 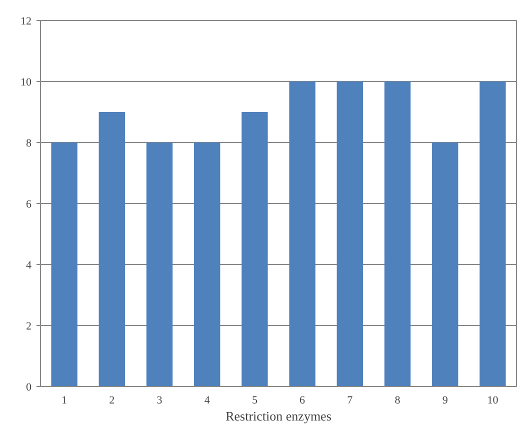 What do you see at coordinates (26, 82) in the screenshot?
I see `y-tick-label: 10` at bounding box center [26, 82].